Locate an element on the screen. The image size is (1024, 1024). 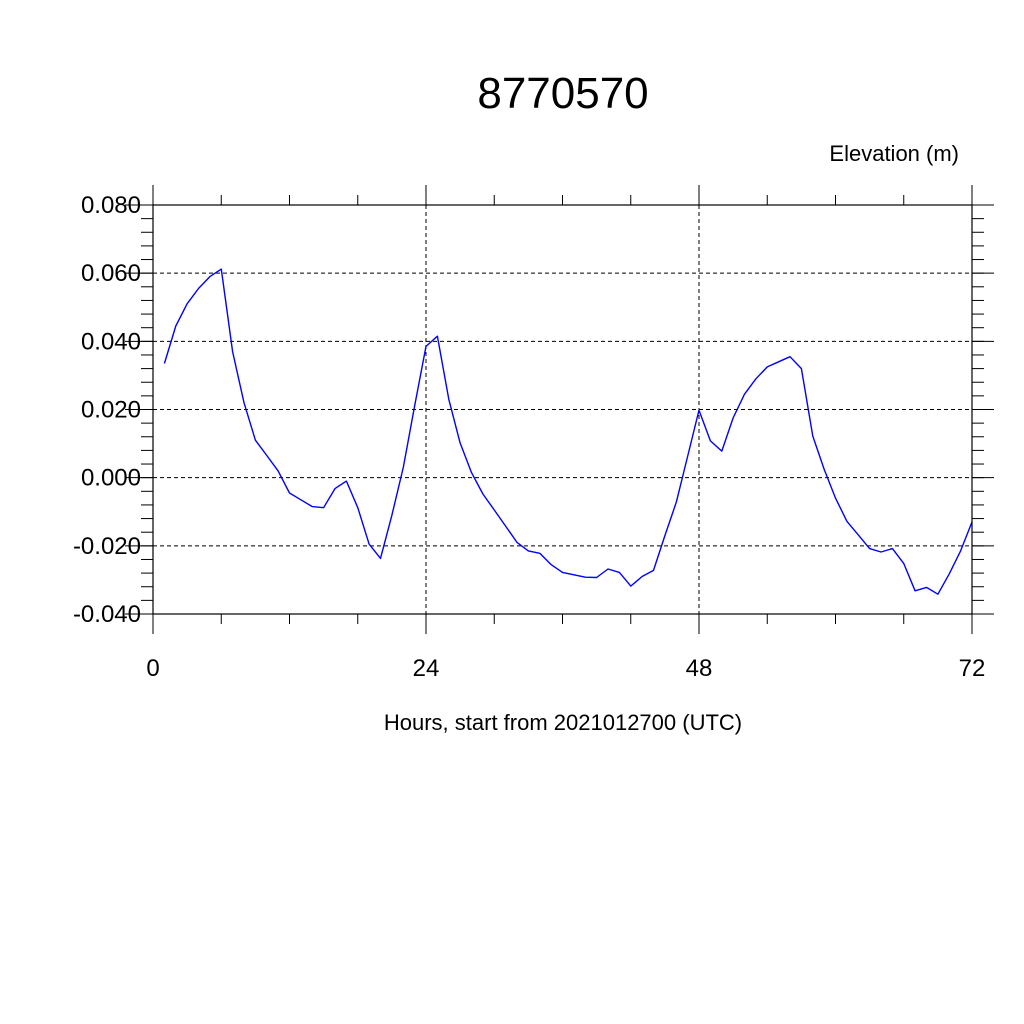
x-tick-label: 72 is located at coordinates (972, 668).